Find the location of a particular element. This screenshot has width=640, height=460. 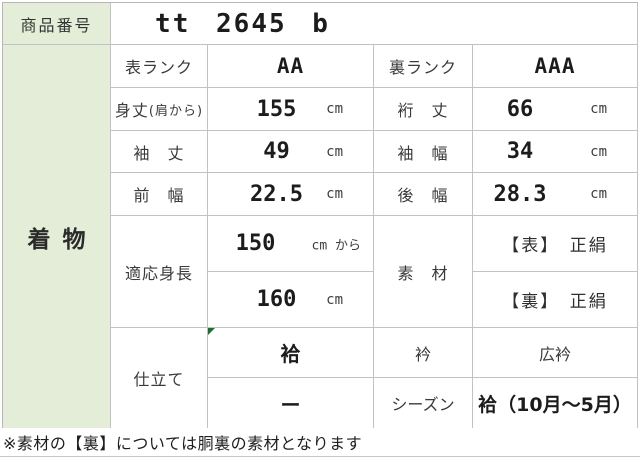

body-length-label-main: 身丈 is located at coordinates (131, 110).